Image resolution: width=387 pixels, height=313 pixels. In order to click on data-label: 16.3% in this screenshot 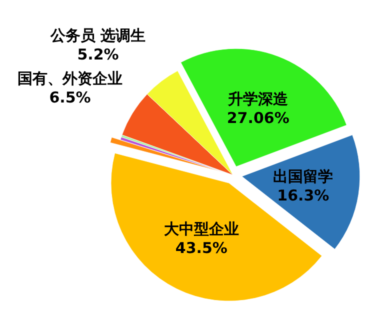, I will do `click(303, 195)`.